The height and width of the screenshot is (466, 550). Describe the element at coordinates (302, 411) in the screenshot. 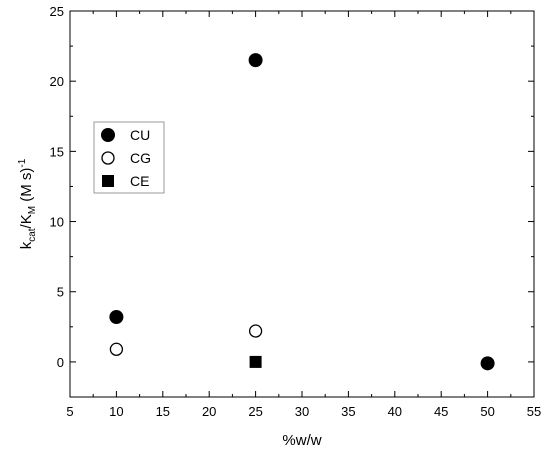

I see `x-tick-label-30: 30` at that location.